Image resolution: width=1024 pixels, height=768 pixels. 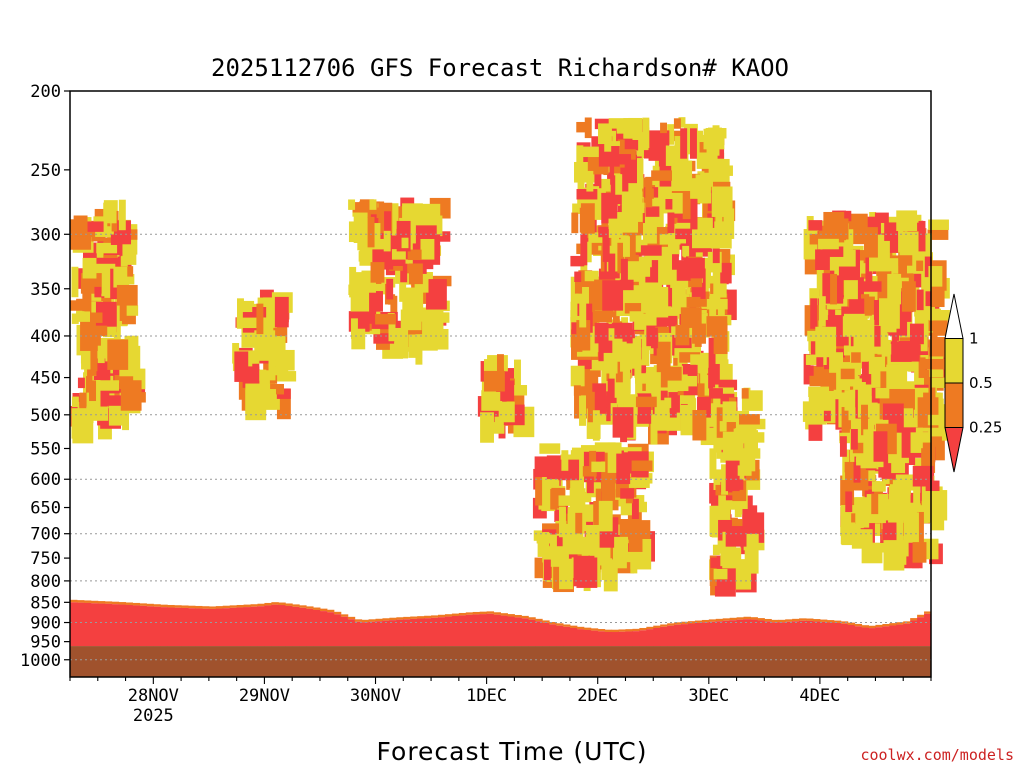 What do you see at coordinates (45, 416) in the screenshot?
I see `y-tick-label: 500` at bounding box center [45, 416].